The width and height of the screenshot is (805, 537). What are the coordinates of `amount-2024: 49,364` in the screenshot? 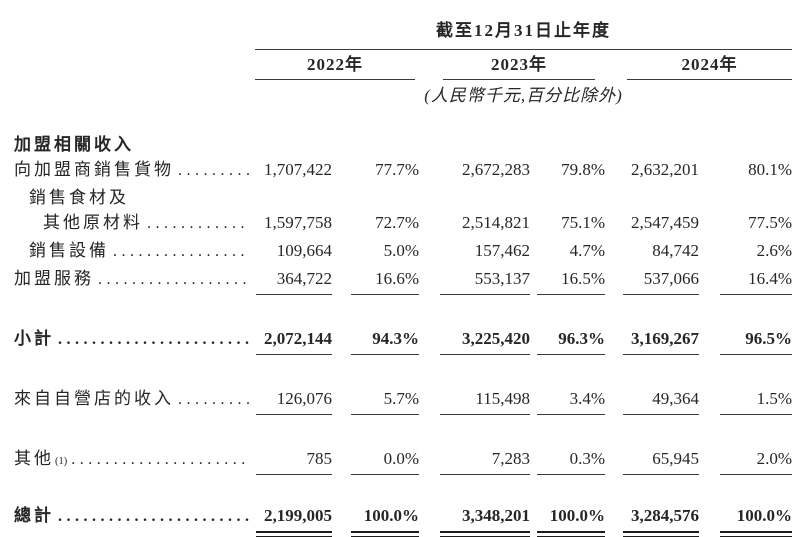 It's located at (652, 400).